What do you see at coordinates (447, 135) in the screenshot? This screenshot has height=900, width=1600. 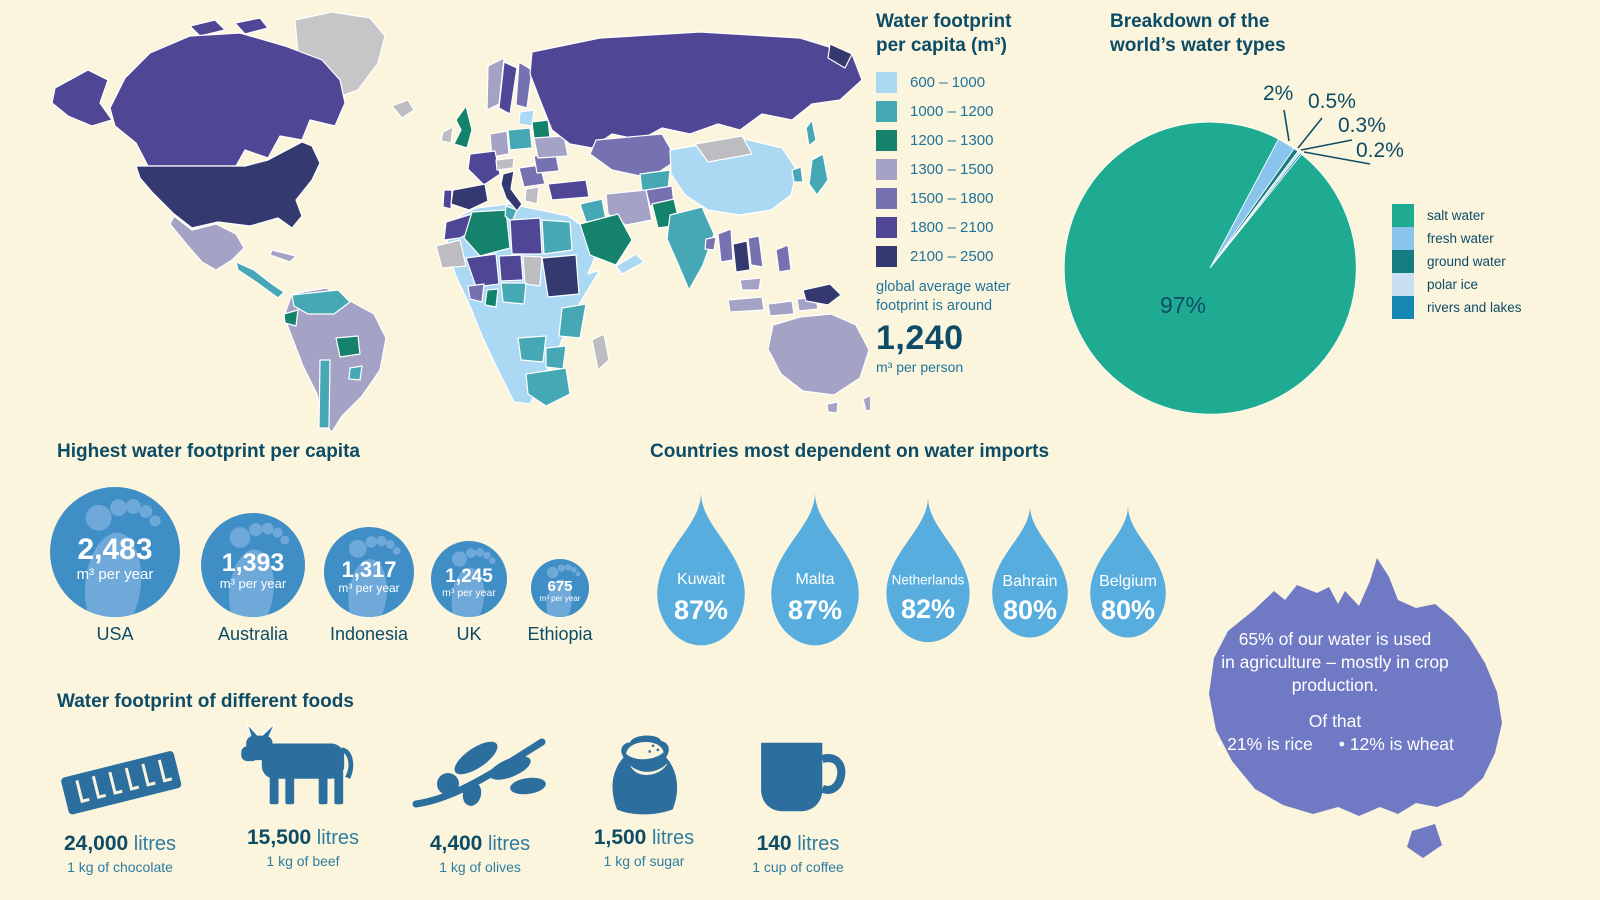 I see `country-ireland` at bounding box center [447, 135].